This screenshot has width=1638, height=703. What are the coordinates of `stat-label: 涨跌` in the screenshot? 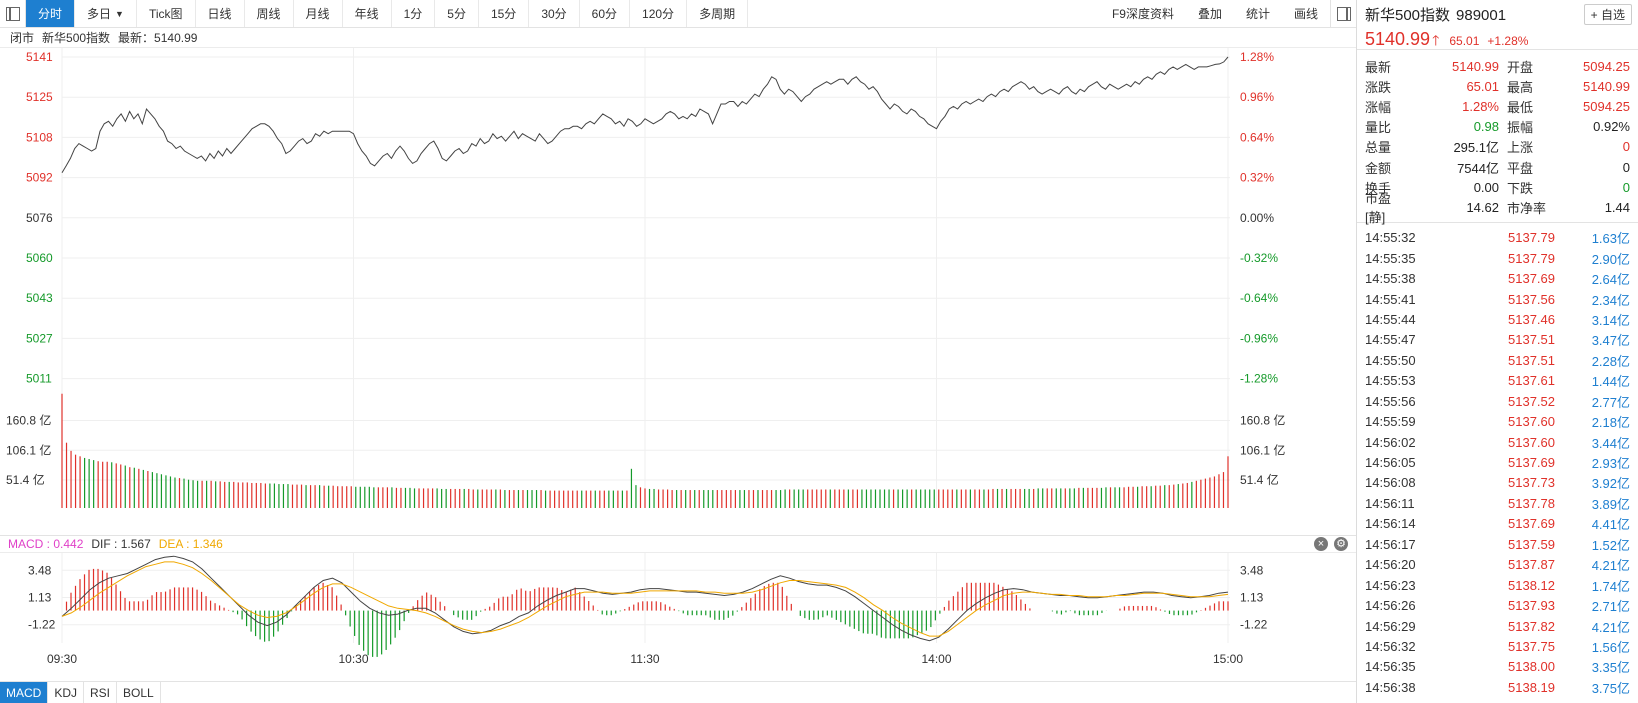 It's located at (1378, 87).